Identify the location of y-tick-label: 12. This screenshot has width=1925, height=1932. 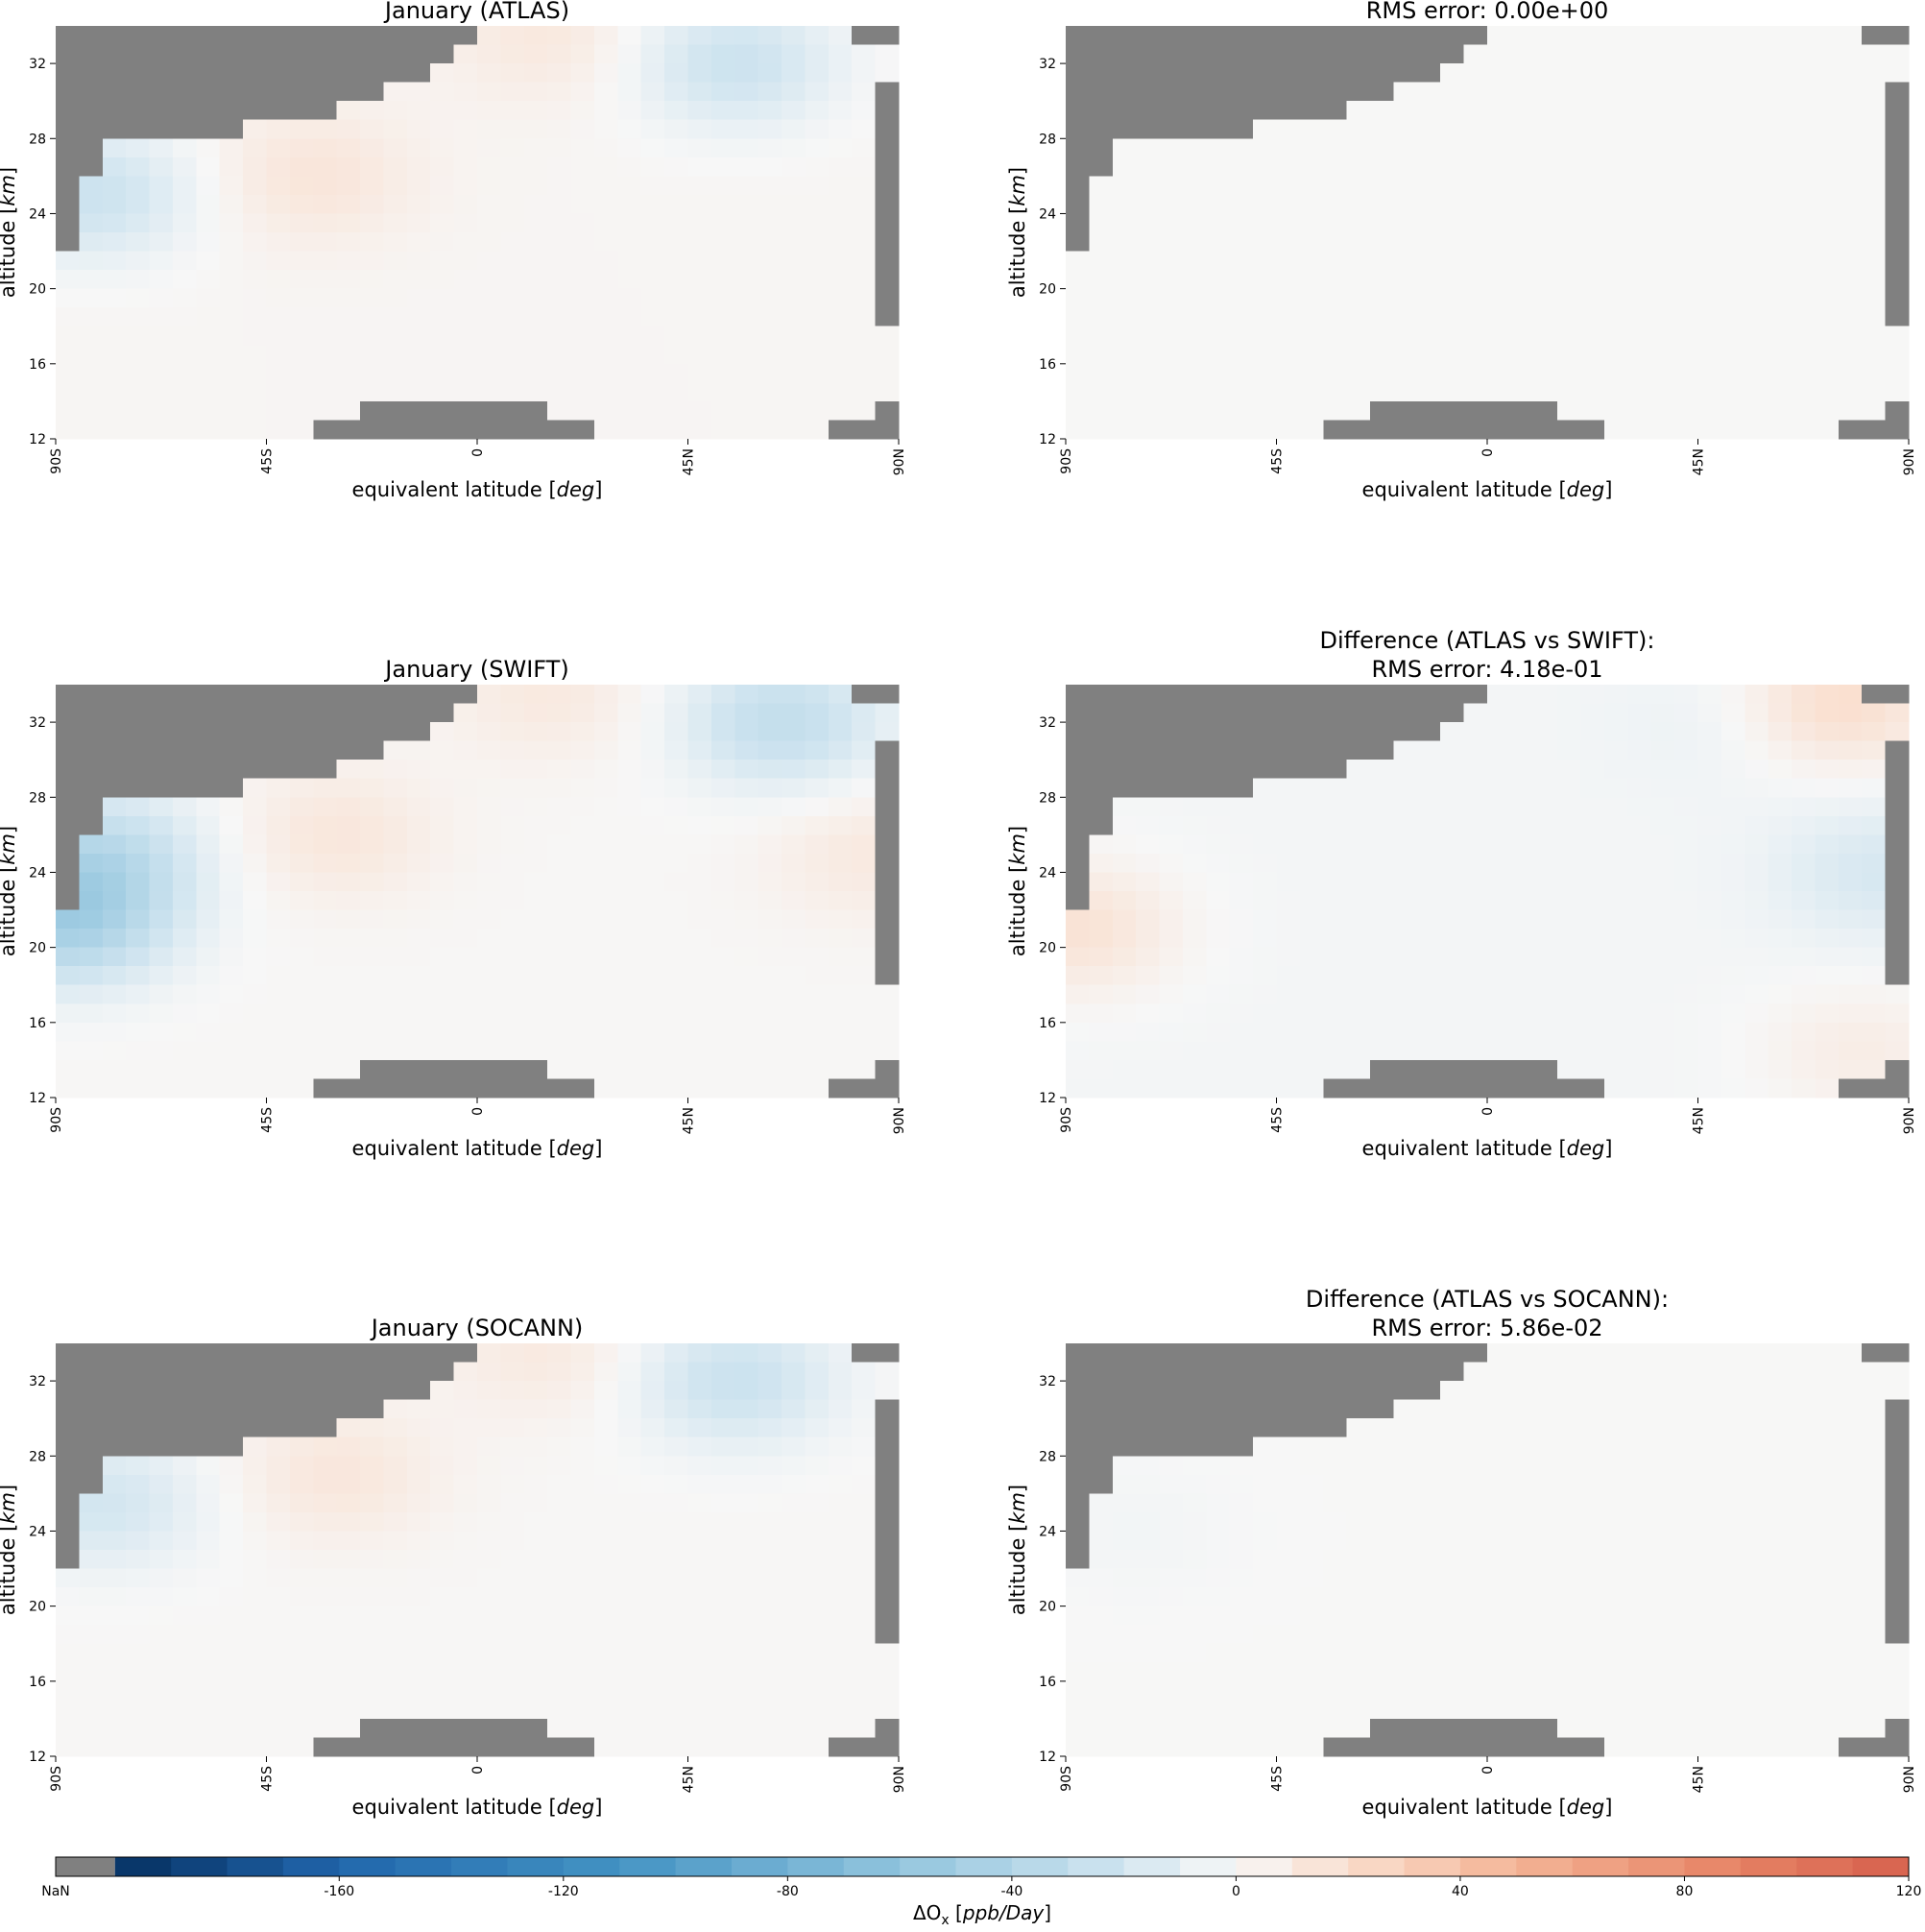
(1047, 439).